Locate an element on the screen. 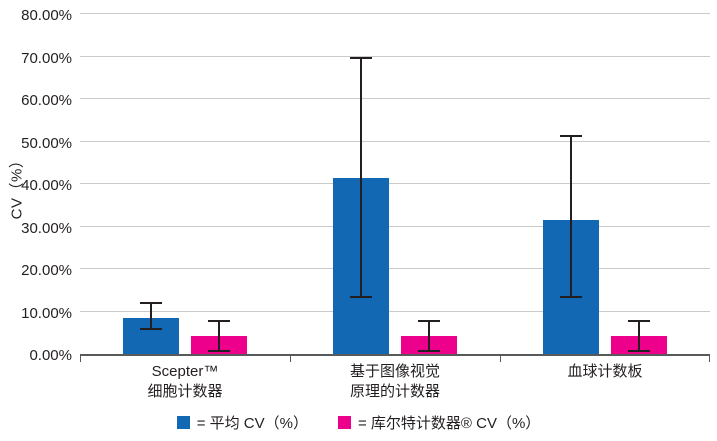 The height and width of the screenshot is (441, 717). x-category-label-line: Scepter™ is located at coordinates (185, 371).